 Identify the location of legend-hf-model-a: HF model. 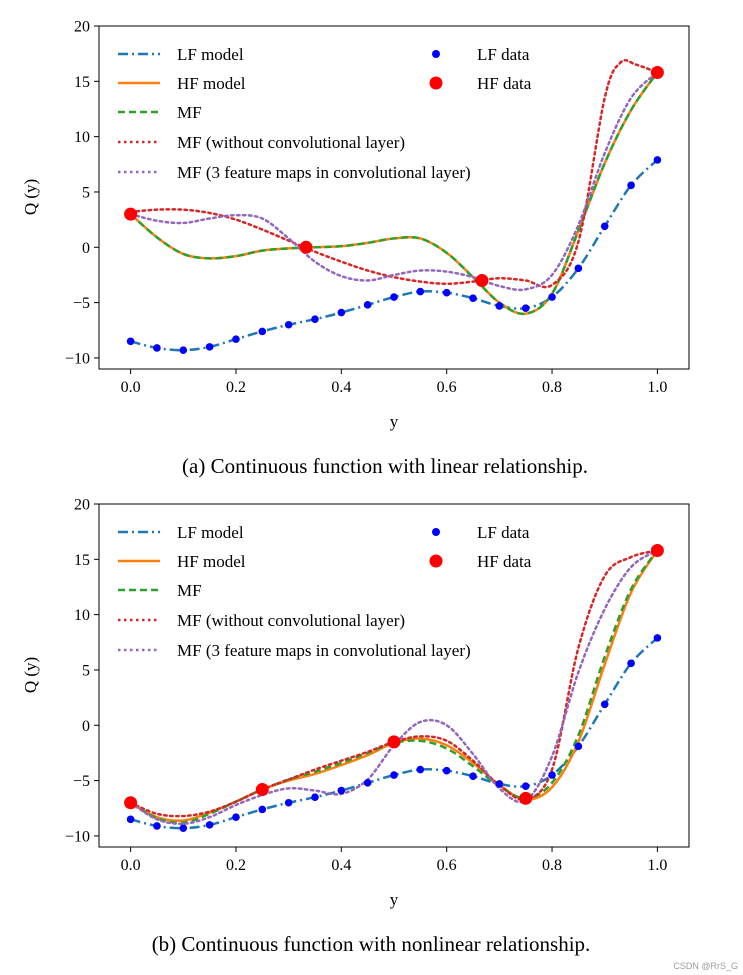
(211, 83).